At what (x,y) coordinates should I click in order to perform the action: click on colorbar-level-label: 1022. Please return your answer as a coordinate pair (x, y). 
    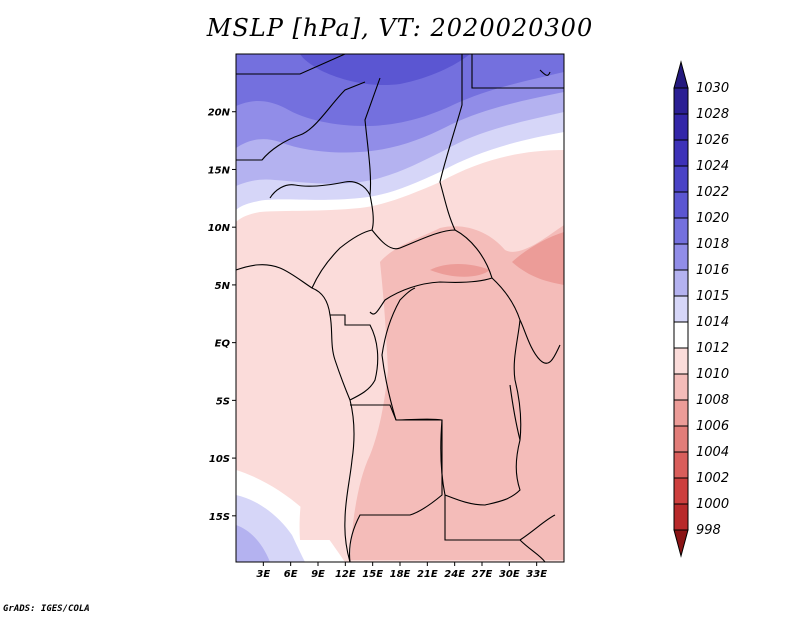
    Looking at the image, I should click on (712, 192).